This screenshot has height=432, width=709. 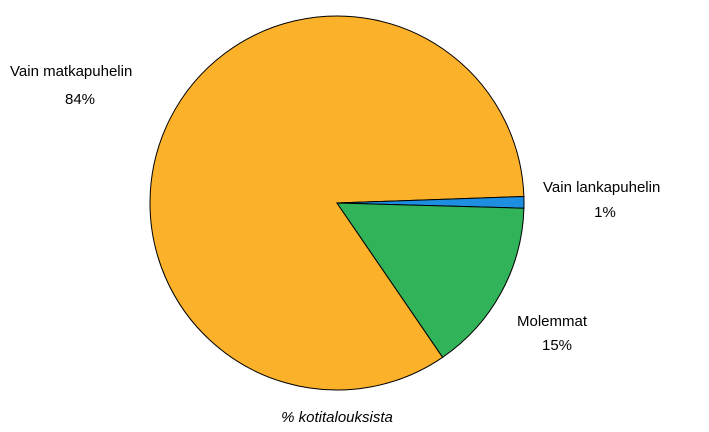 What do you see at coordinates (337, 417) in the screenshot?
I see `chart-subtitle: % kotitalouksista` at bounding box center [337, 417].